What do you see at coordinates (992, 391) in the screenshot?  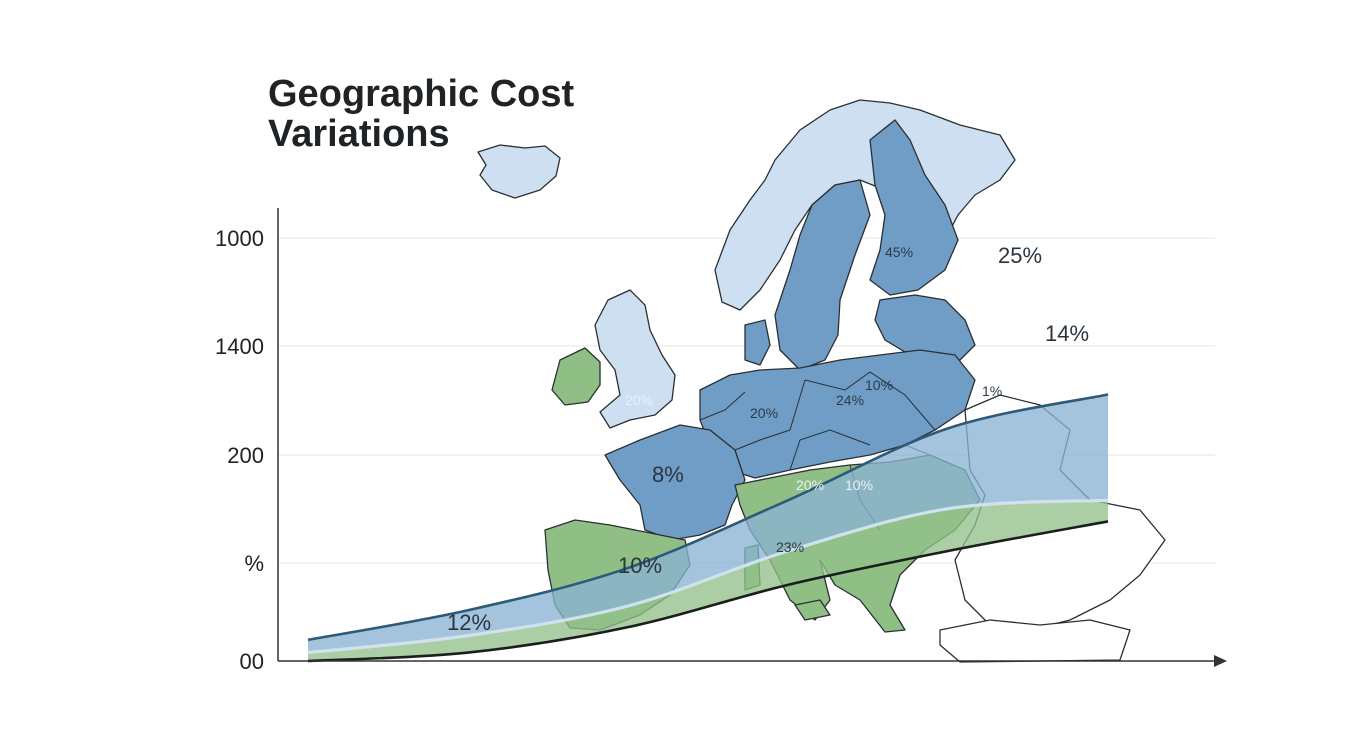 I see `annotation-label: 1%` at bounding box center [992, 391].